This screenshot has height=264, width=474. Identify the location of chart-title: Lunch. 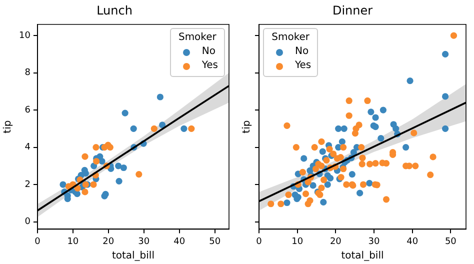
(114, 10).